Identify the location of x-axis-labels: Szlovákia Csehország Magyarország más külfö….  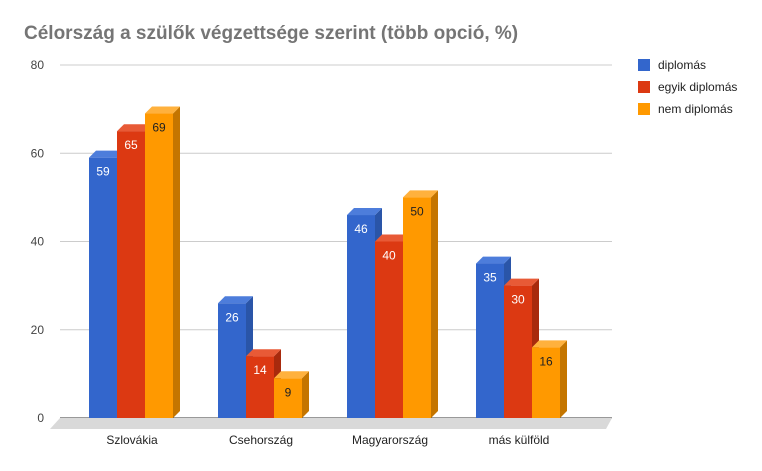
(327, 440).